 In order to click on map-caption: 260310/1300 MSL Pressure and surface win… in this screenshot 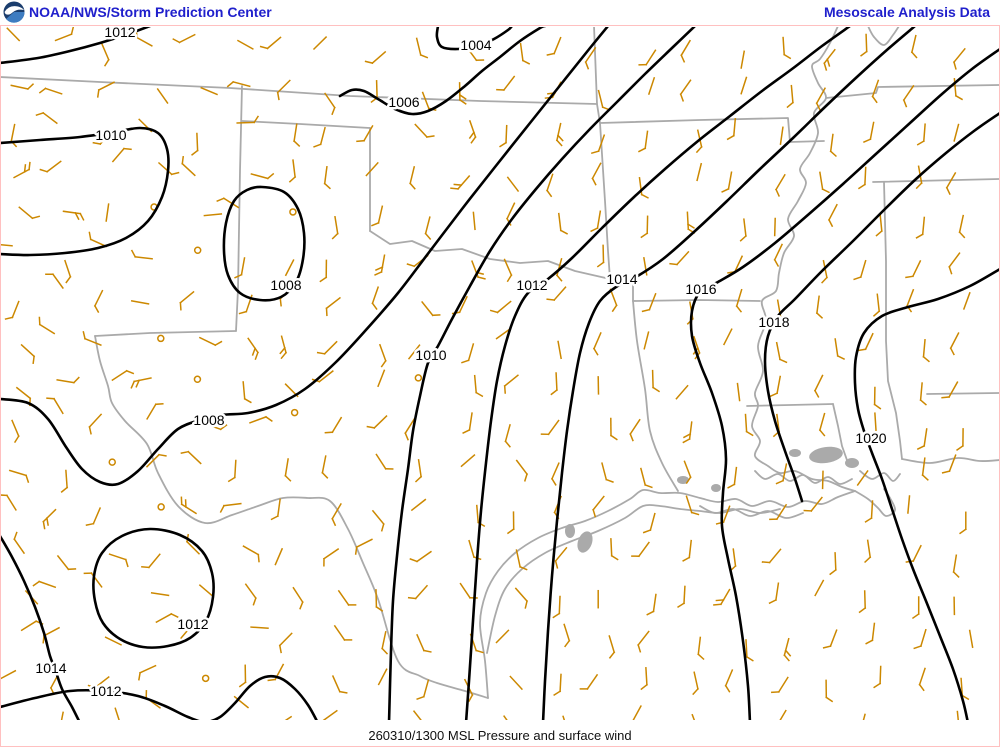, I will do `click(500, 735)`.